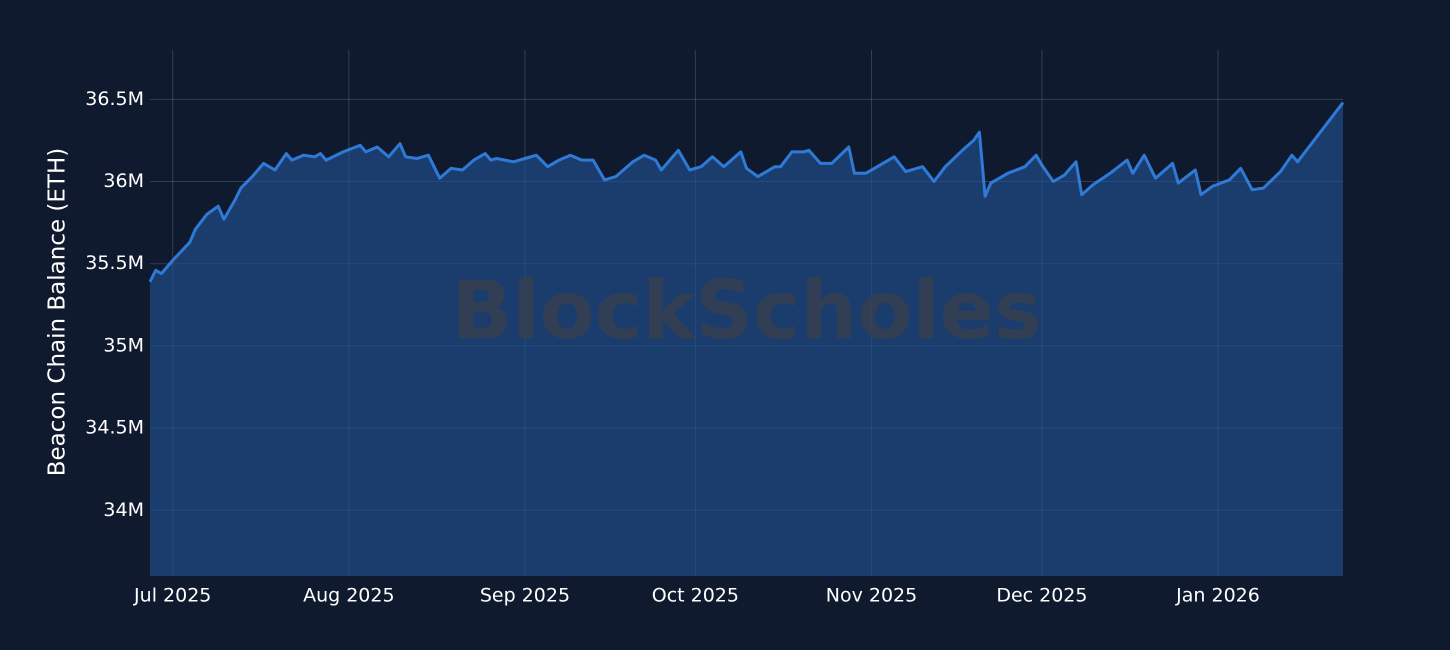 The image size is (1450, 650). Describe the element at coordinates (123, 181) in the screenshot. I see `y-tick-label: 36M` at that location.